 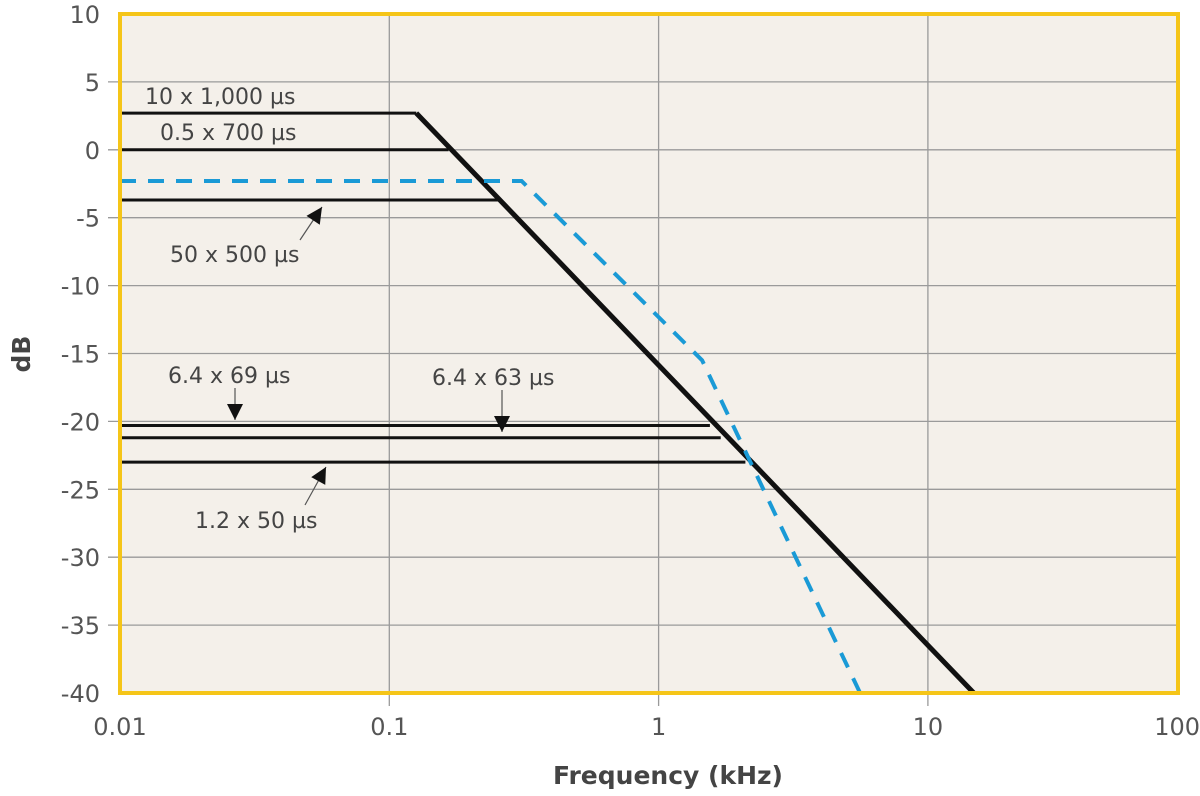 I want to click on y-tick-label: -40, so click(x=80, y=694).